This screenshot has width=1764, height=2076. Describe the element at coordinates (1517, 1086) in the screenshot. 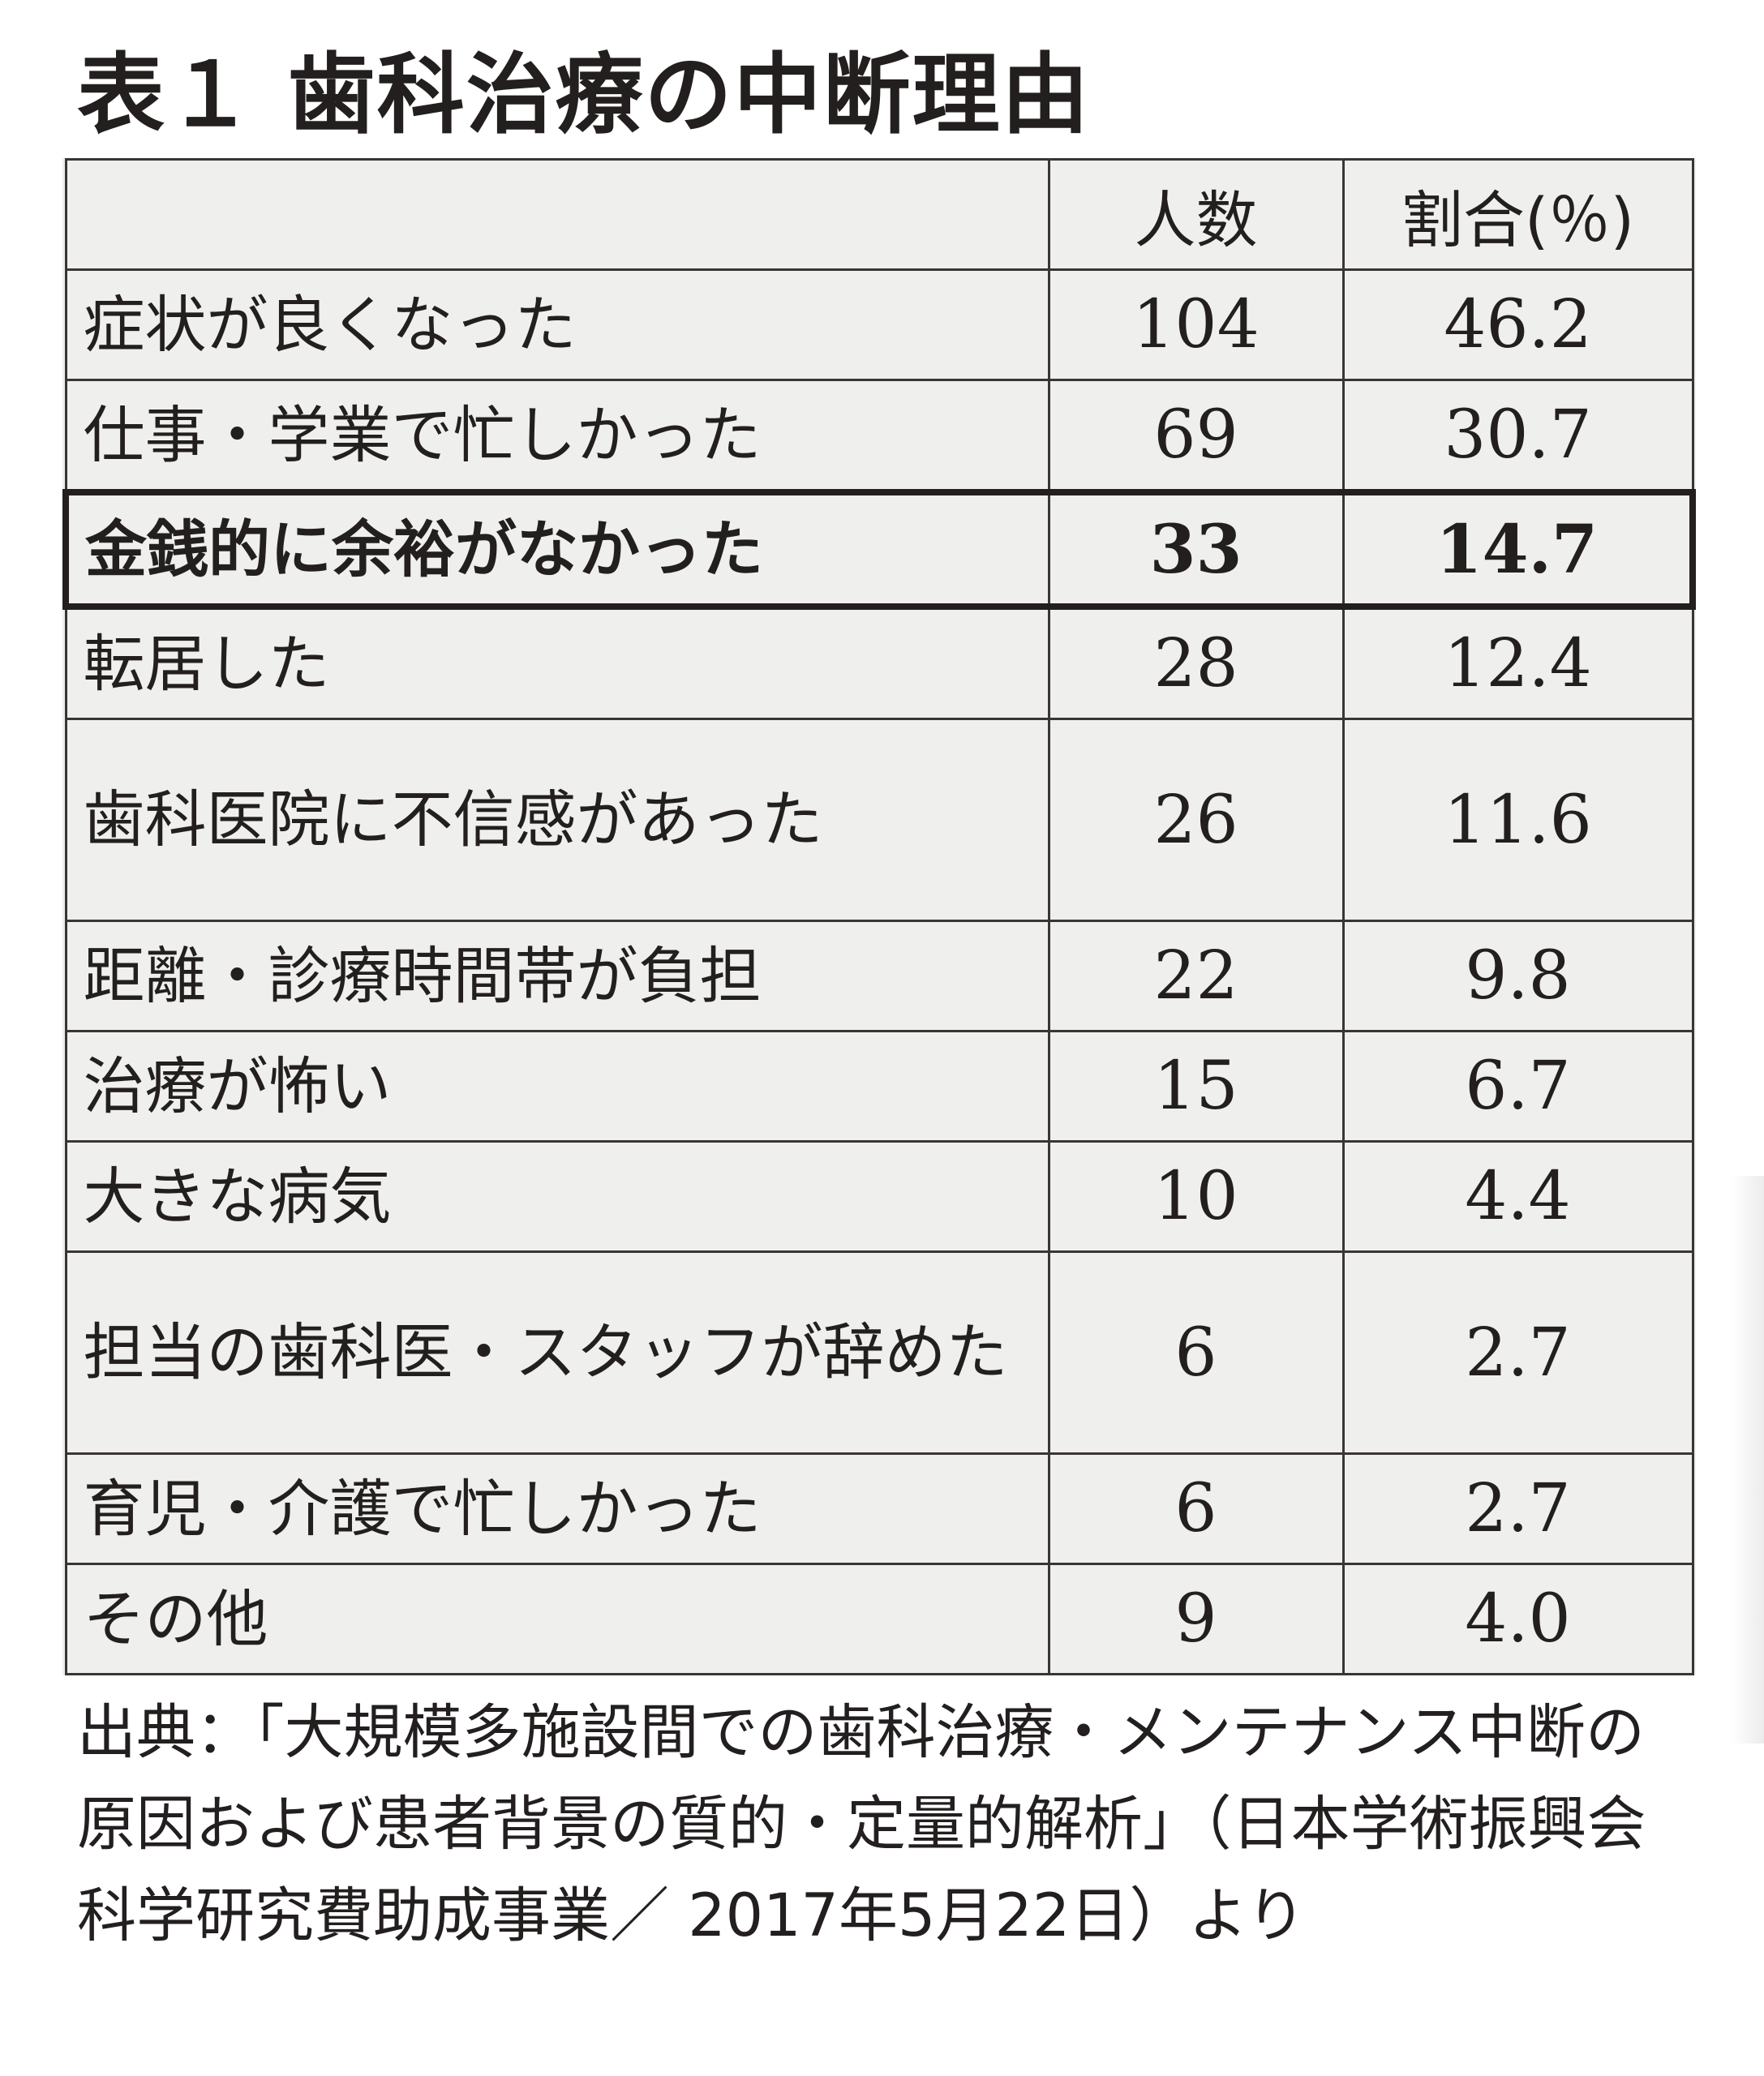

I see `percent-cell: 6.7` at that location.